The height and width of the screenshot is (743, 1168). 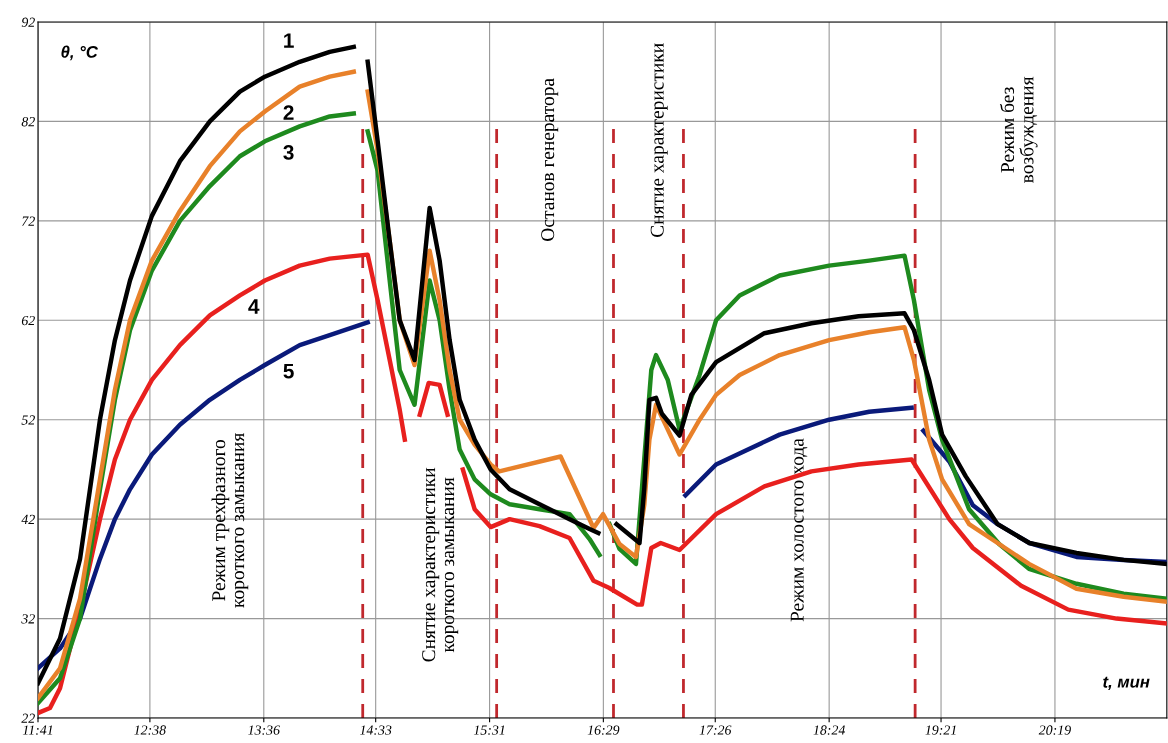 What do you see at coordinates (288, 152) in the screenshot?
I see `series-label: 3` at bounding box center [288, 152].